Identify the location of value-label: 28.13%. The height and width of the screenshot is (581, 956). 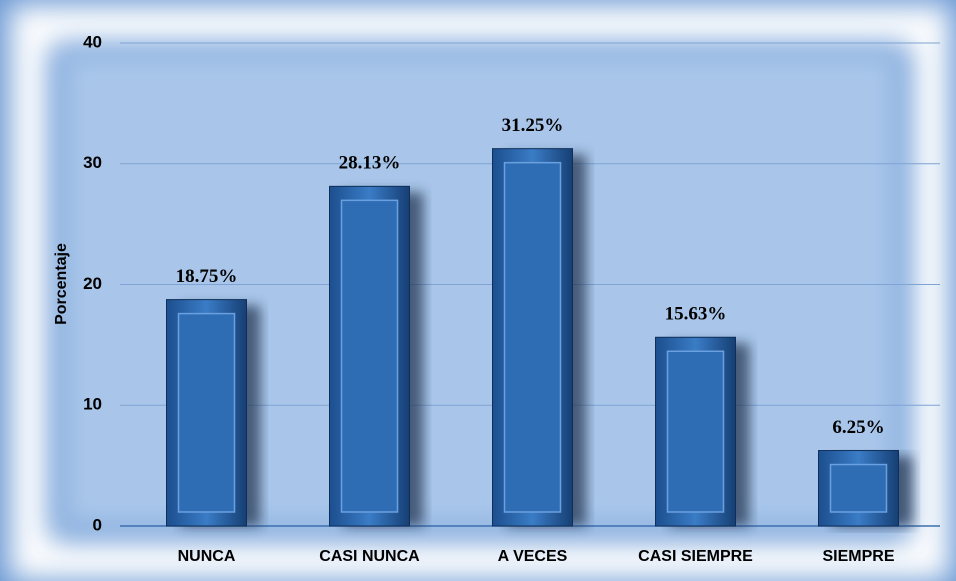
(370, 163).